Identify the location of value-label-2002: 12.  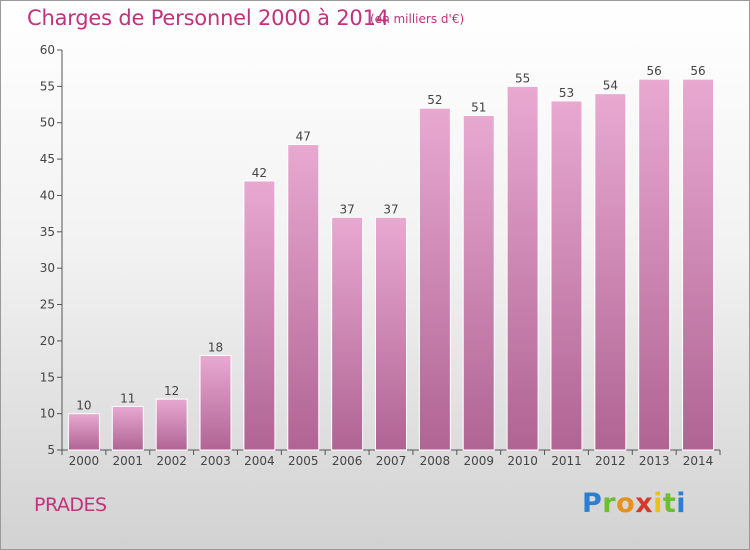
(171, 391).